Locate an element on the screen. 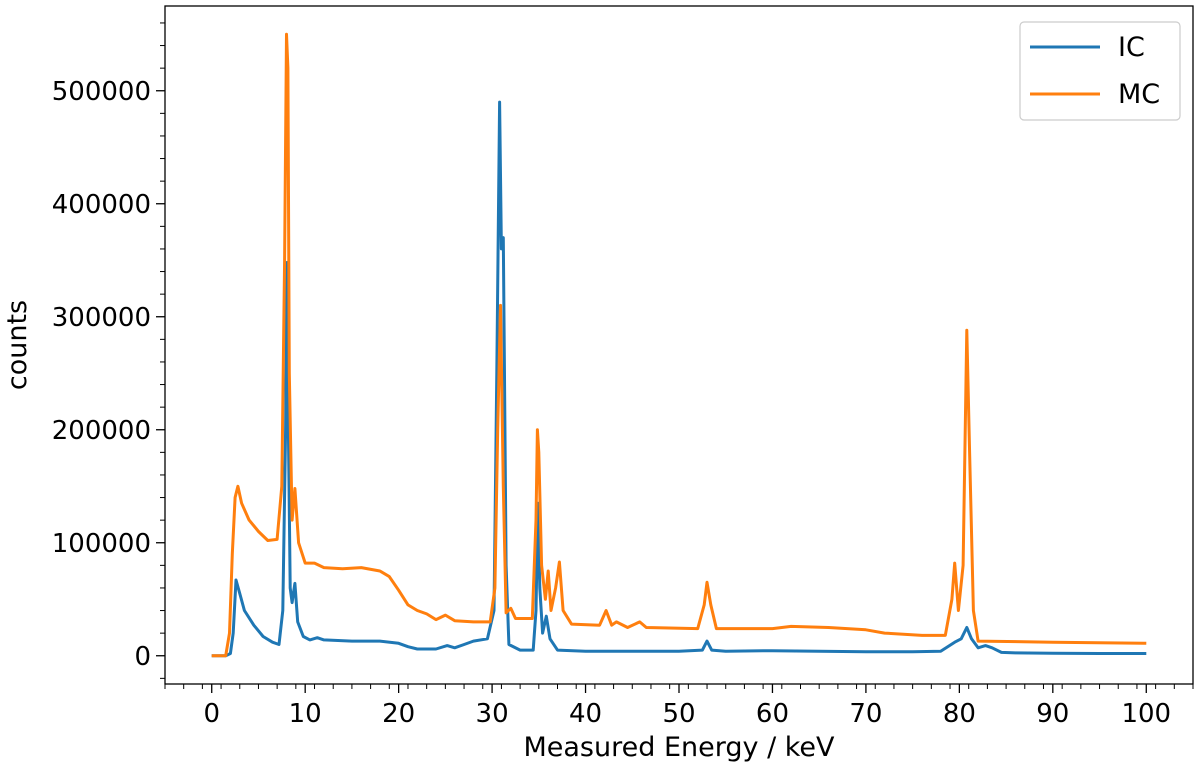 The image size is (1200, 768). y-tick-label: 0 is located at coordinates (142, 657).